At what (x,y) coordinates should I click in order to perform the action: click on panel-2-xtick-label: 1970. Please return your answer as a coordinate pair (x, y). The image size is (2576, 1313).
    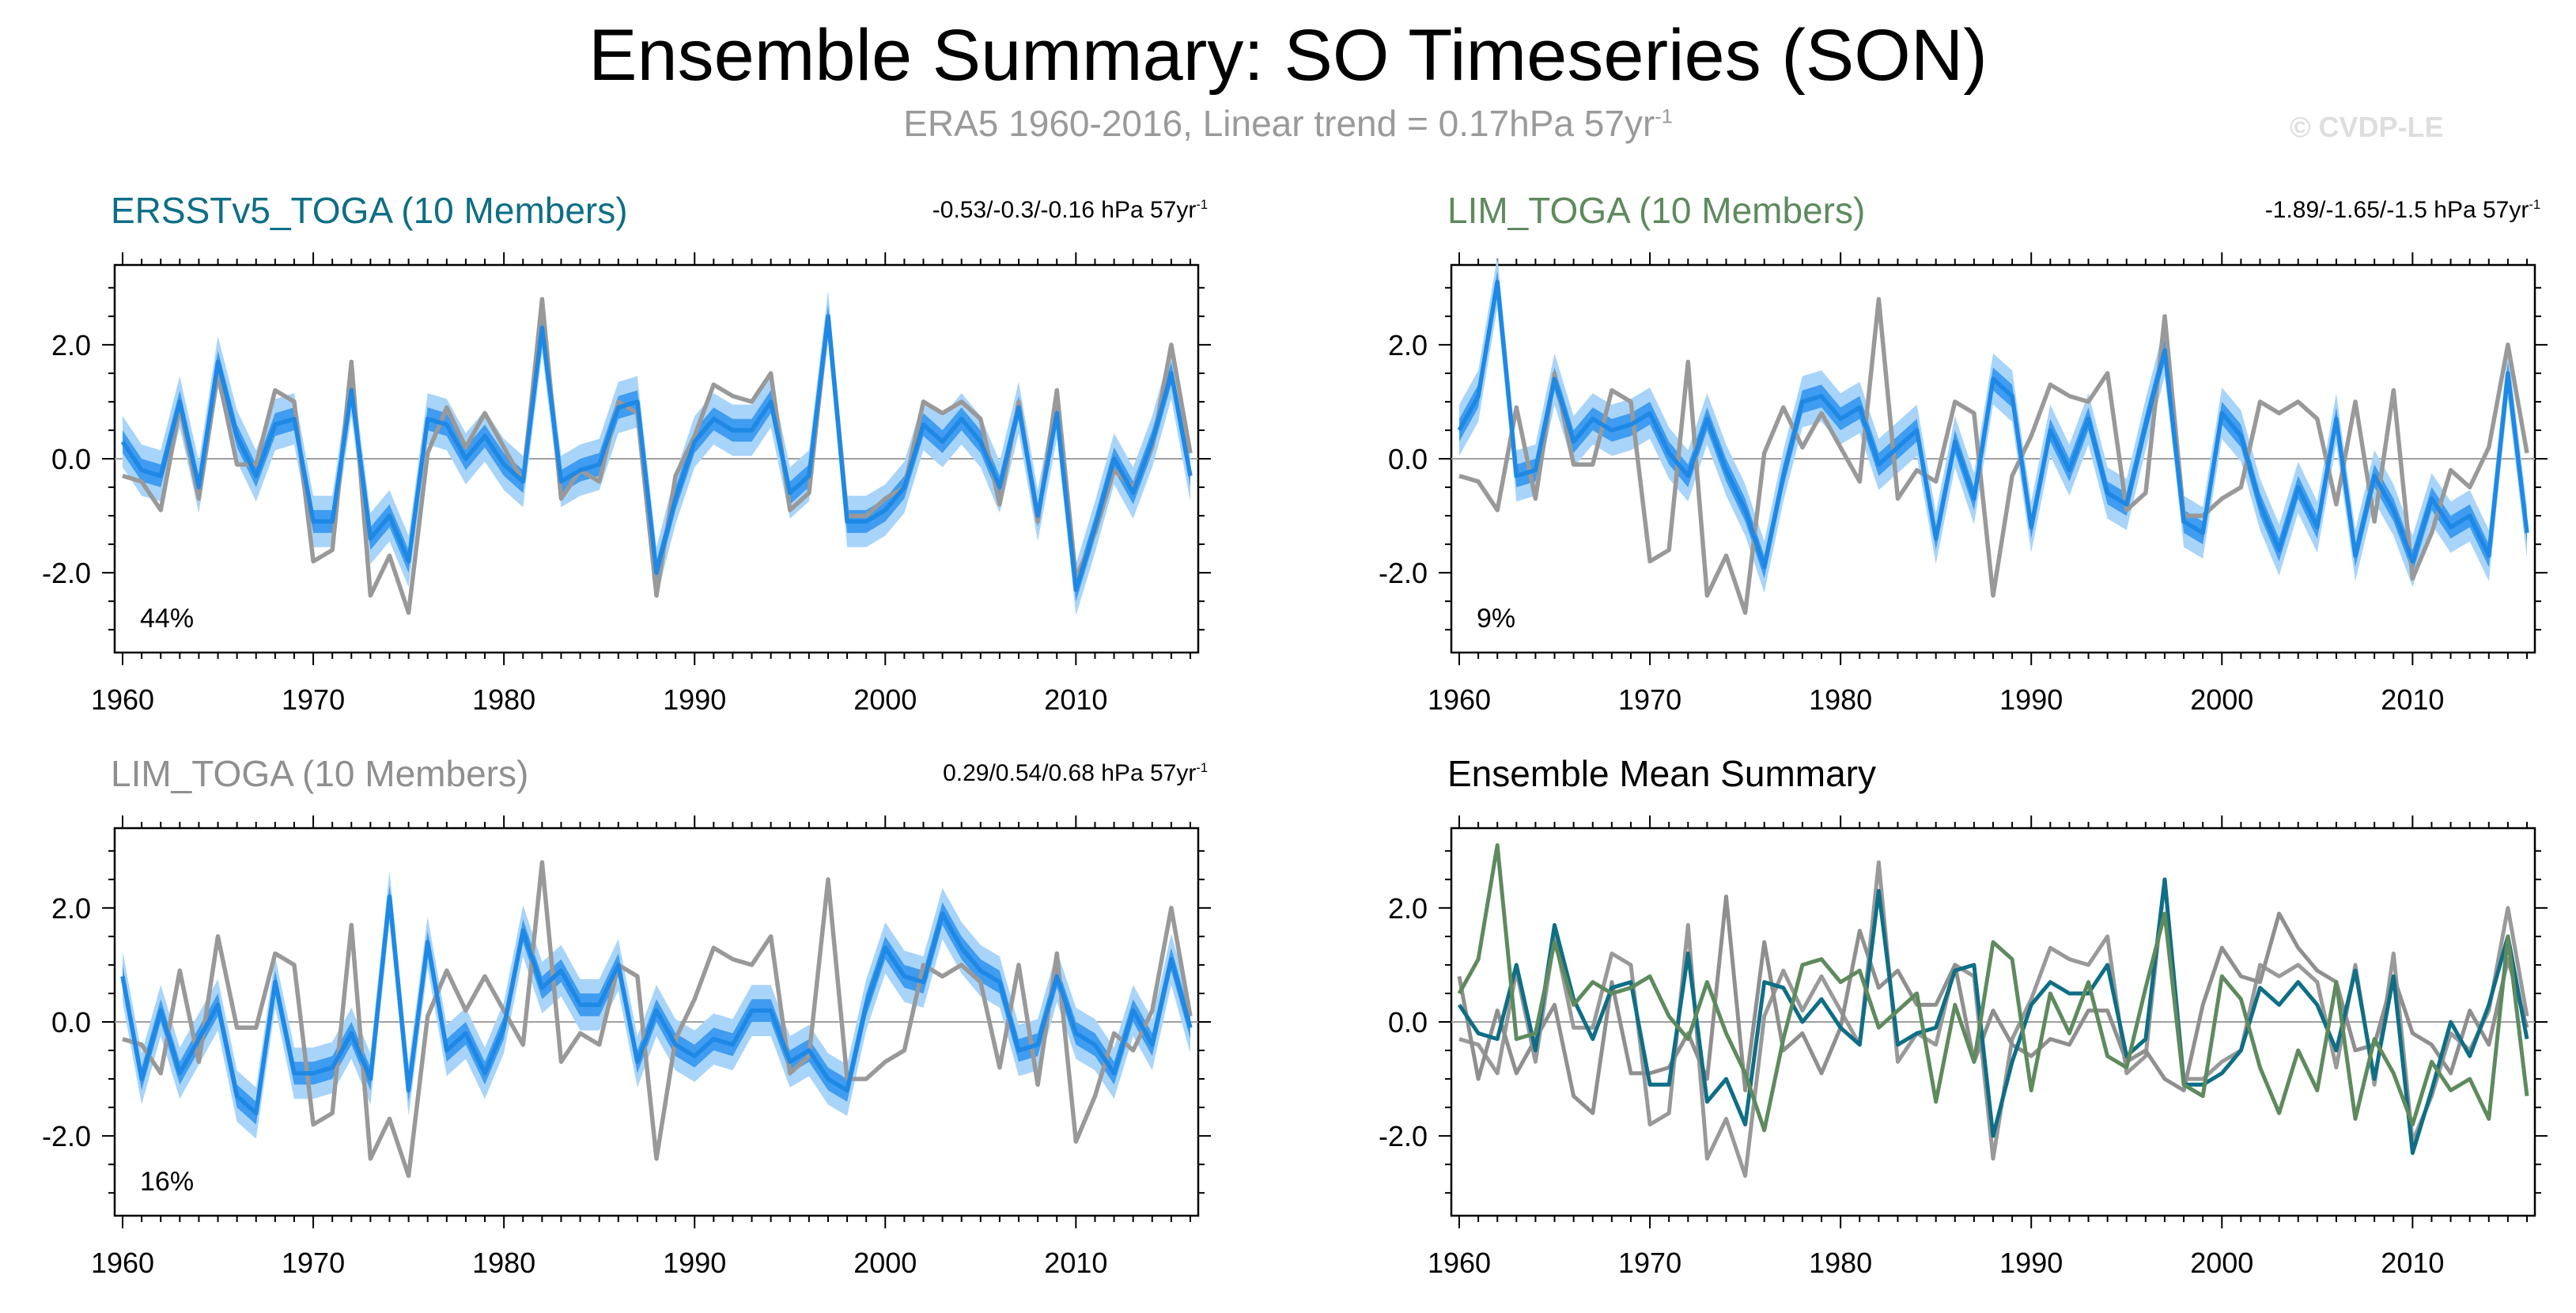
    Looking at the image, I should click on (1650, 699).